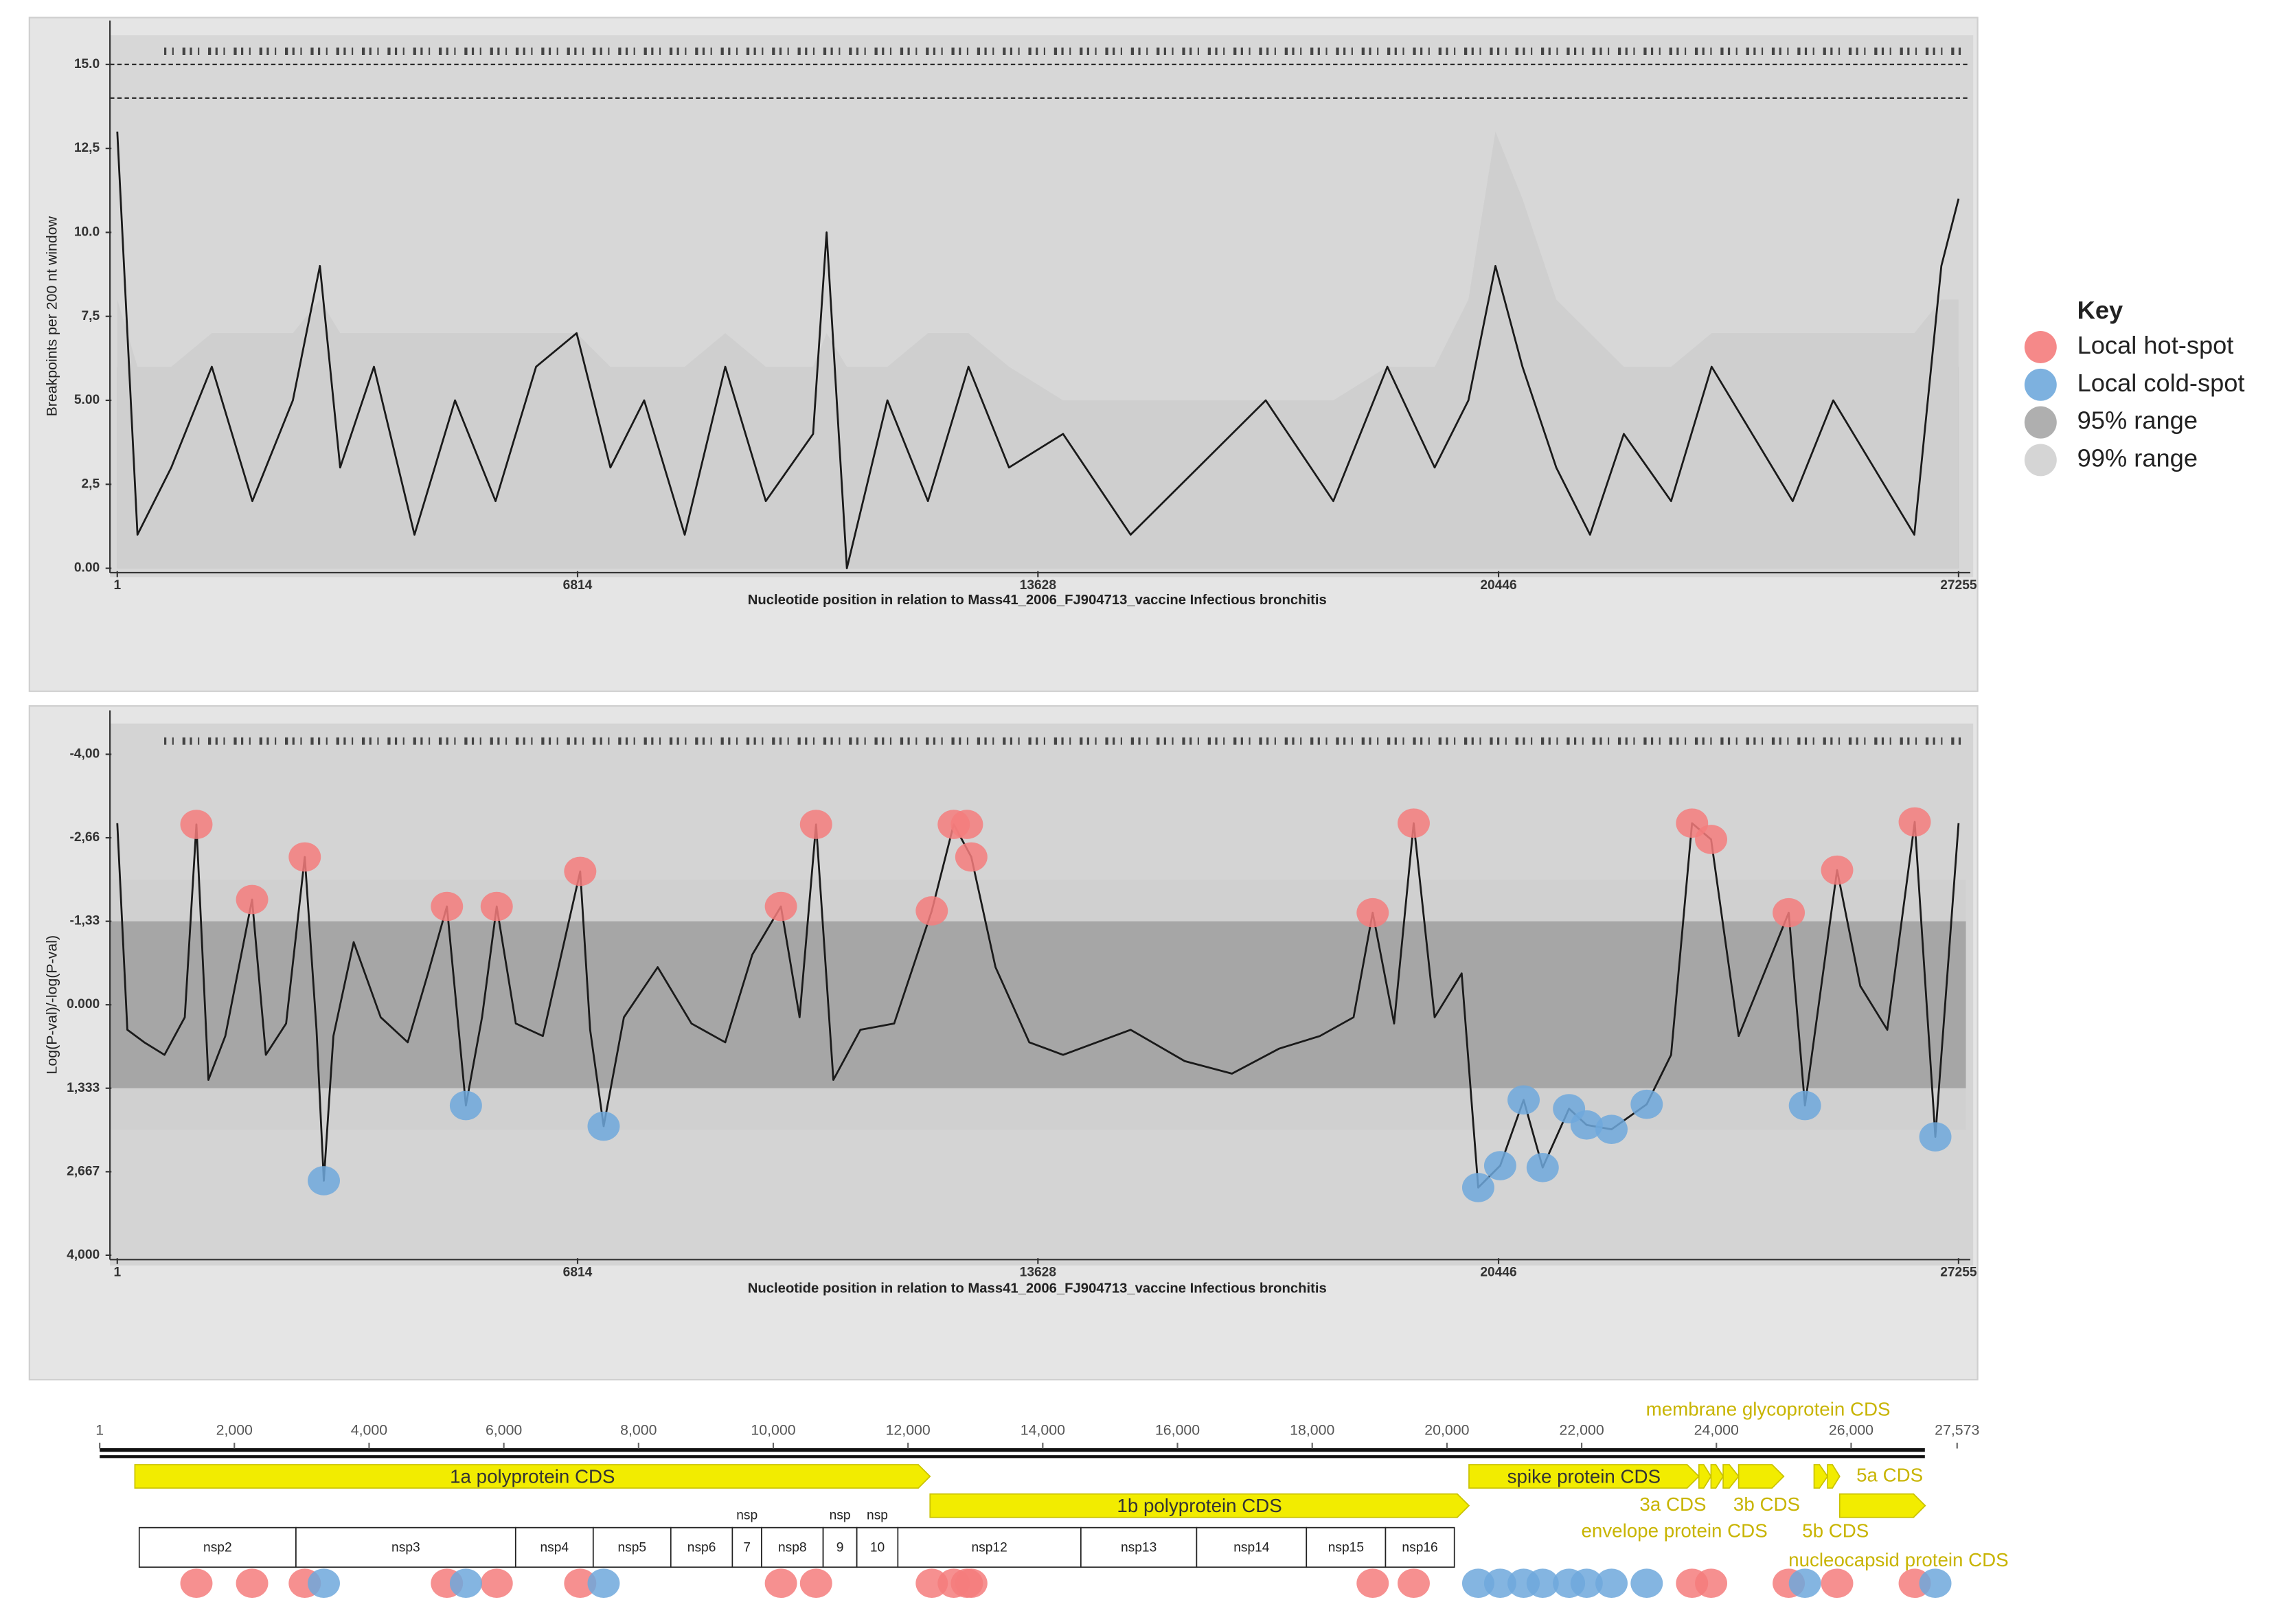  Describe the element at coordinates (701, 1548) in the screenshot. I see `nsp-label: nsp6` at that location.